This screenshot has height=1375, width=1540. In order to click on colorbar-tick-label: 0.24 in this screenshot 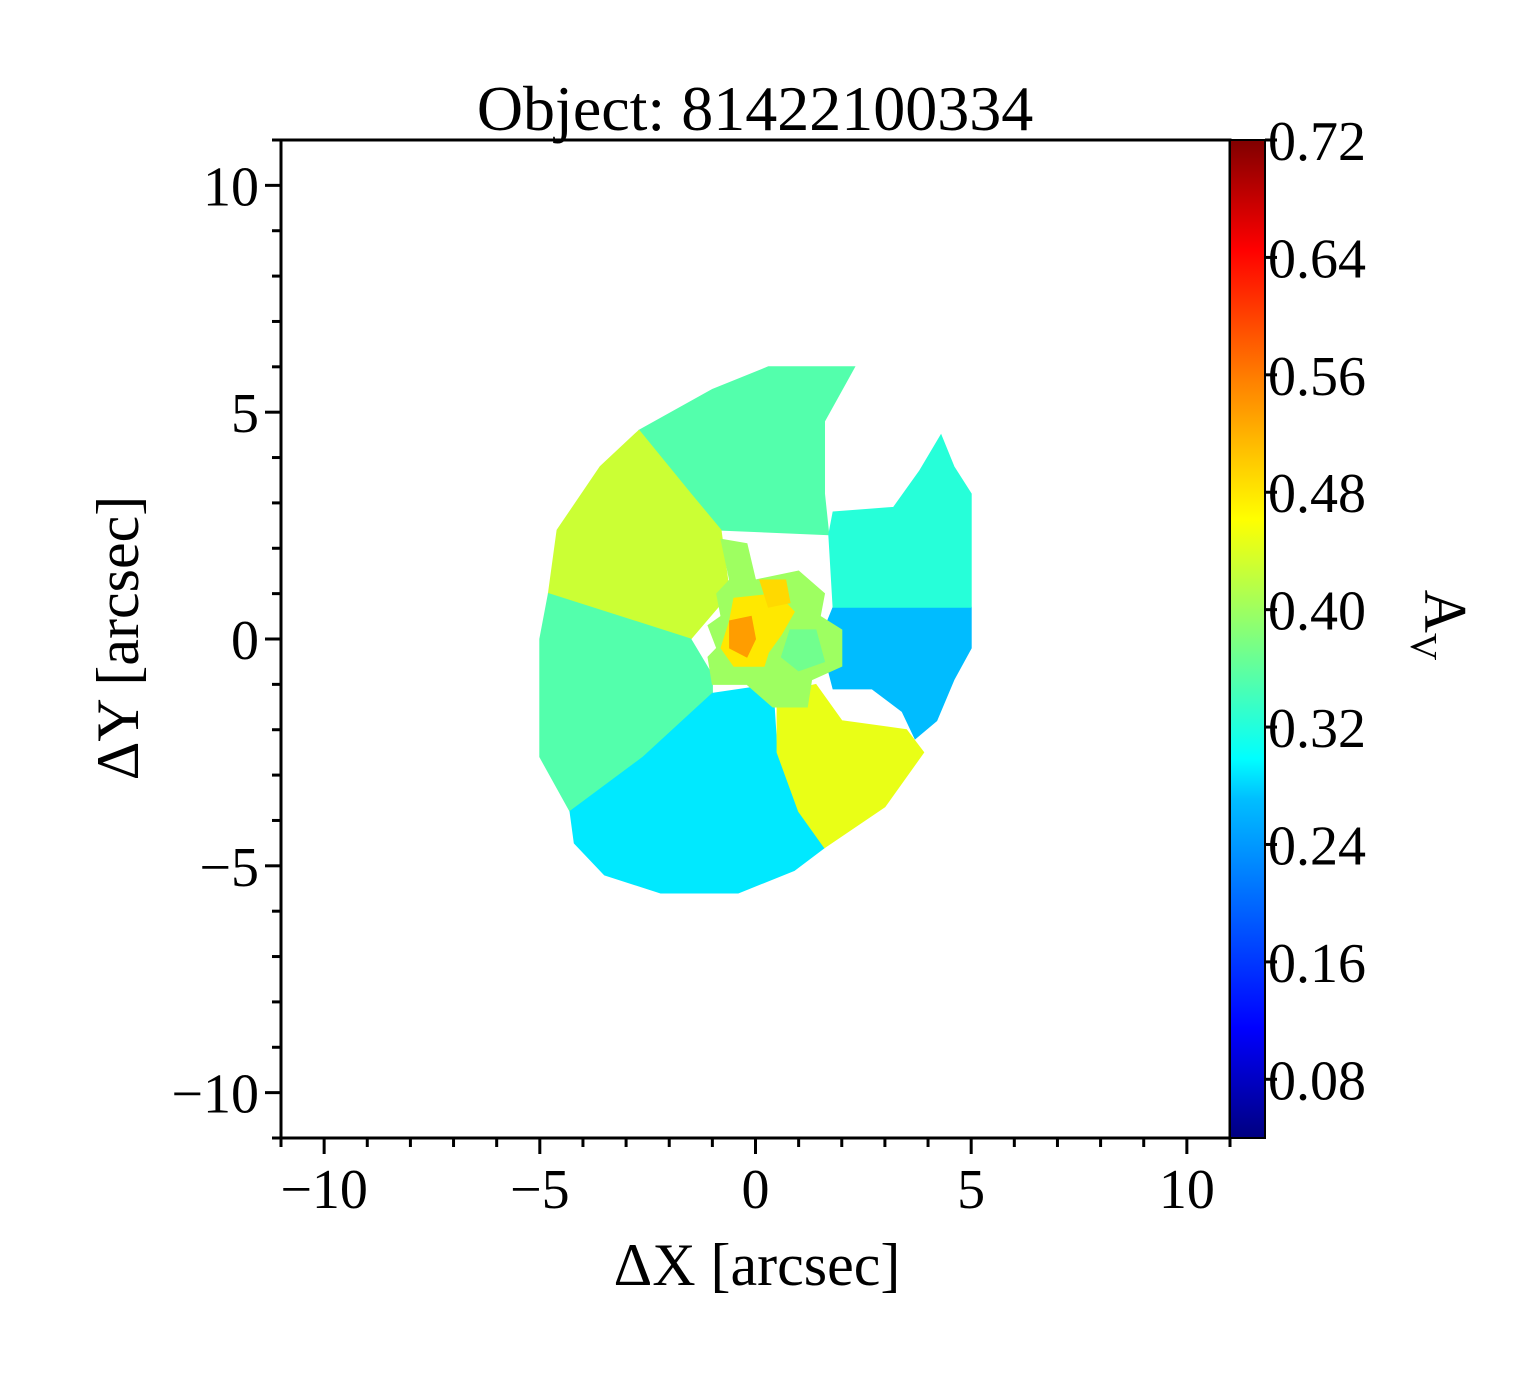, I will do `click(1317, 846)`.